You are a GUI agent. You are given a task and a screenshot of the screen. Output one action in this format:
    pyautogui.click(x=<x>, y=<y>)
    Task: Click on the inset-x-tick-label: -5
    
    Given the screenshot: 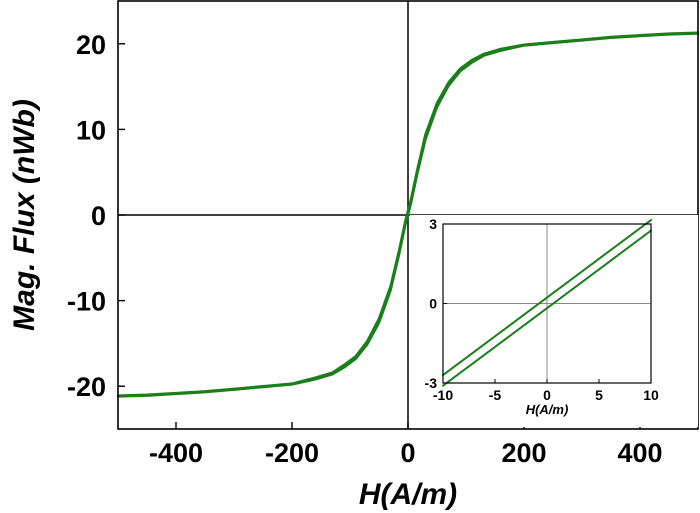 What is the action you would take?
    pyautogui.click(x=495, y=395)
    